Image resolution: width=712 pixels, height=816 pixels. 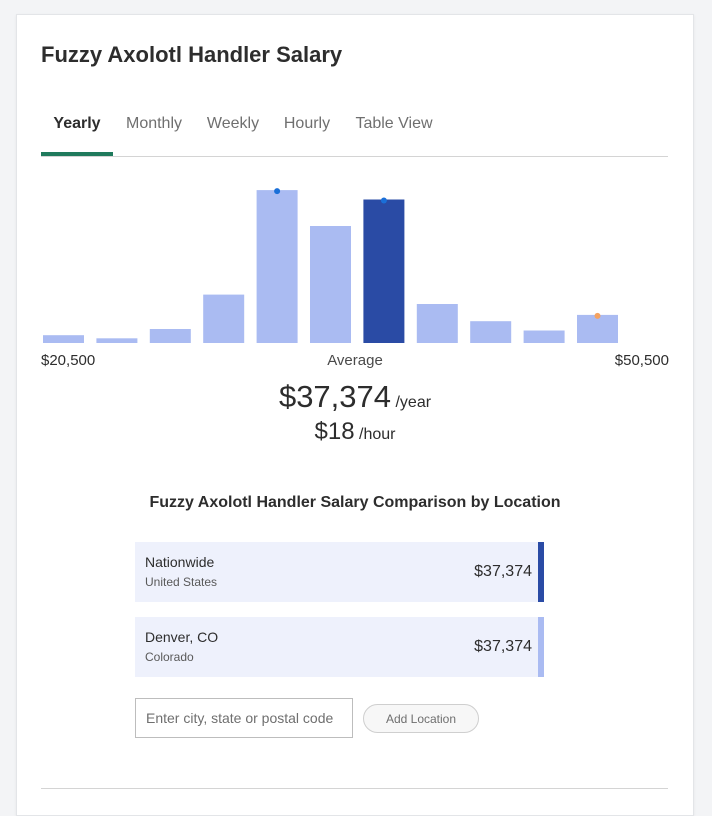 I want to click on yearly-salary-value: $37,374, so click(x=335, y=396).